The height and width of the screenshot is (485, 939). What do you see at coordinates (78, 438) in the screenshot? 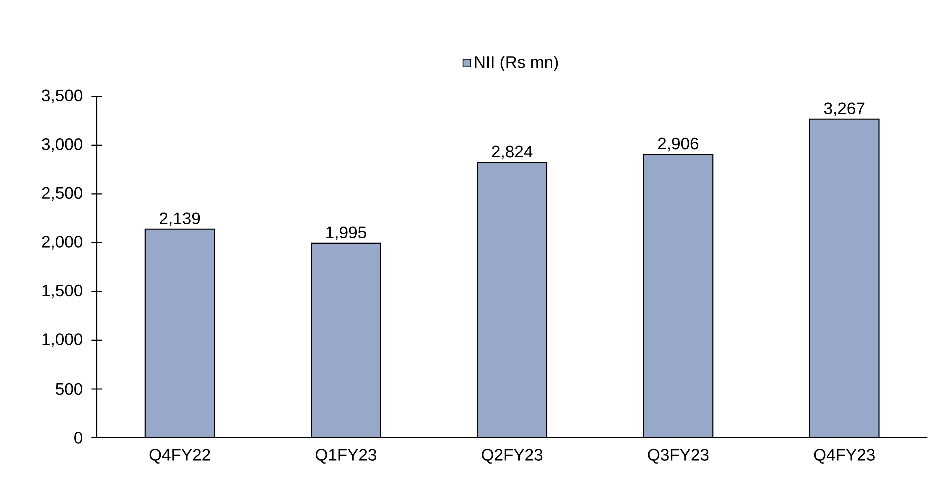
I see `y-tick-label: 0` at bounding box center [78, 438].